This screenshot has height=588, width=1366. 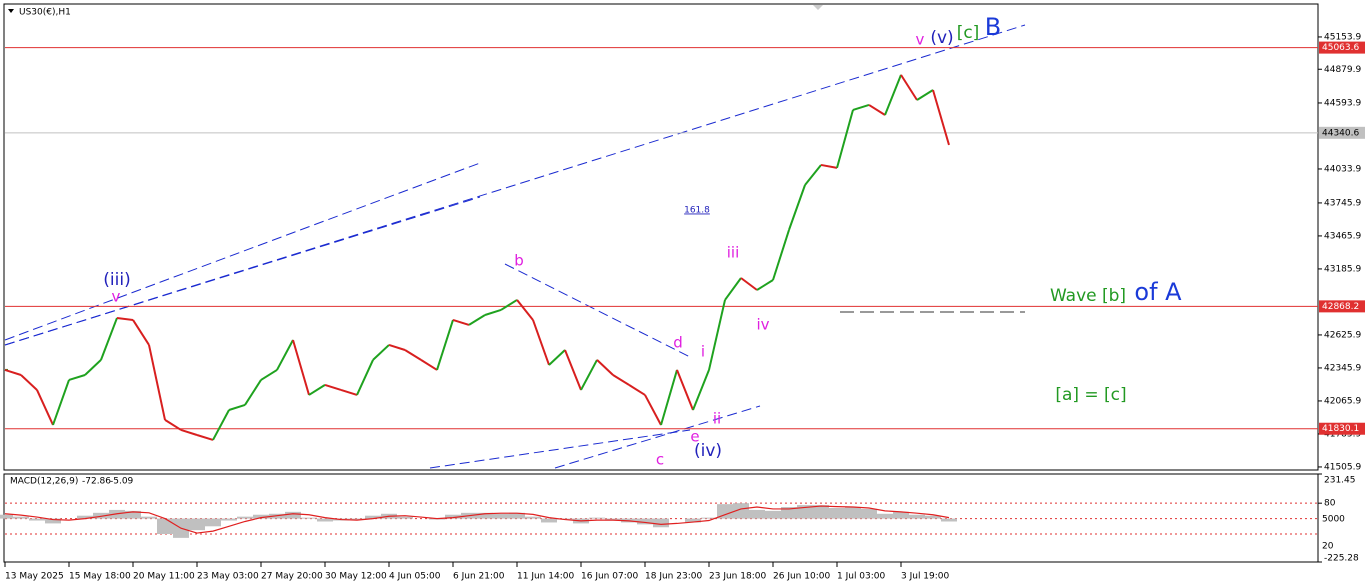 What do you see at coordinates (479, 577) in the screenshot?
I see `x-tick-label: 6 Jun 21:00` at bounding box center [479, 577].